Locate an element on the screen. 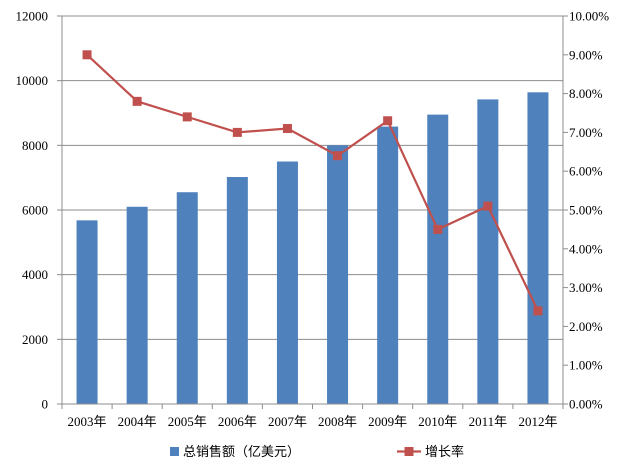 The width and height of the screenshot is (629, 473). right-tick-label: 1.00% is located at coordinates (586, 365).